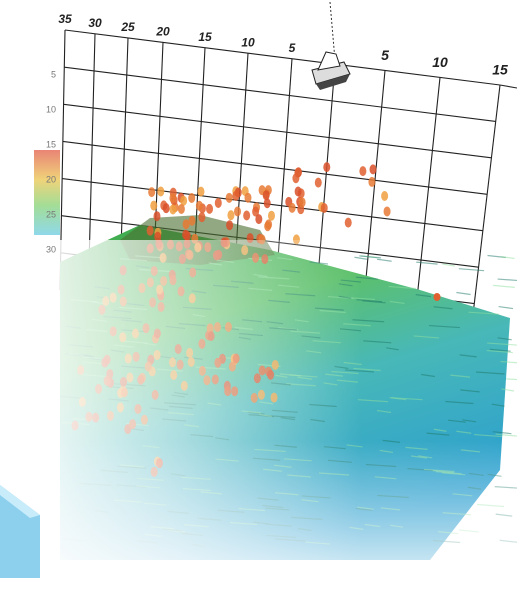 The height and width of the screenshot is (605, 517). What do you see at coordinates (51, 109) in the screenshot?
I see `depth-label: 10` at bounding box center [51, 109].